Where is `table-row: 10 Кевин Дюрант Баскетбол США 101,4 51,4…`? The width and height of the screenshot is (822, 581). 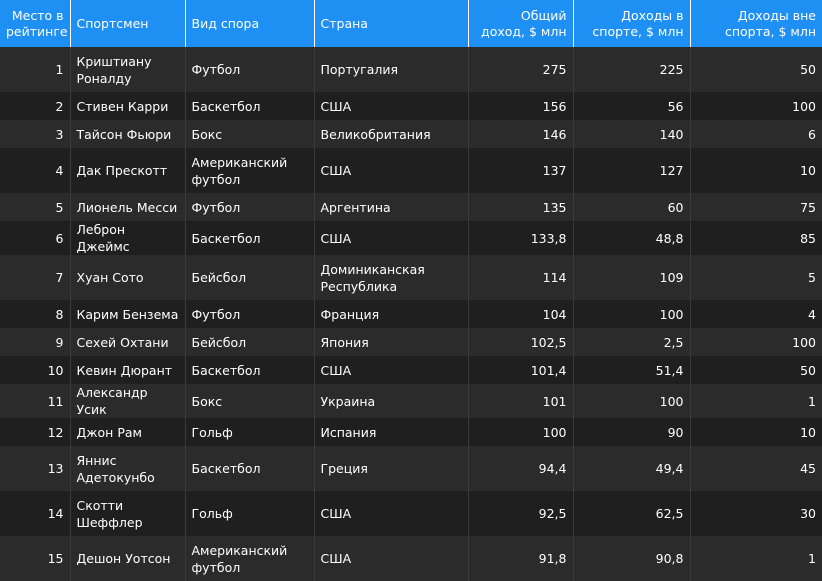
table-row: 10 Кевин Дюрант Баскетбол США 101,4 51,4… is located at coordinates (411, 370).